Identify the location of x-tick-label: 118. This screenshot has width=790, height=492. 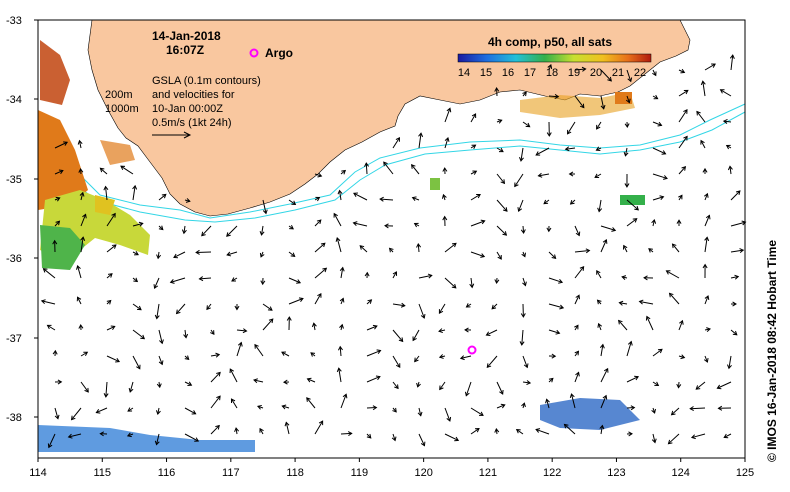
(295, 473).